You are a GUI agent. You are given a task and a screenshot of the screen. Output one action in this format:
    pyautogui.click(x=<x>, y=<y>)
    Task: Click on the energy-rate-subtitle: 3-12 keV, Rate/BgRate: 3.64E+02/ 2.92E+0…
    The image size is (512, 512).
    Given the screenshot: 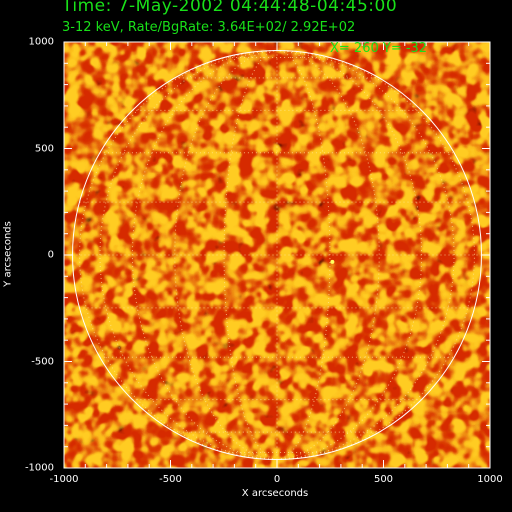 What is the action you would take?
    pyautogui.click(x=209, y=27)
    